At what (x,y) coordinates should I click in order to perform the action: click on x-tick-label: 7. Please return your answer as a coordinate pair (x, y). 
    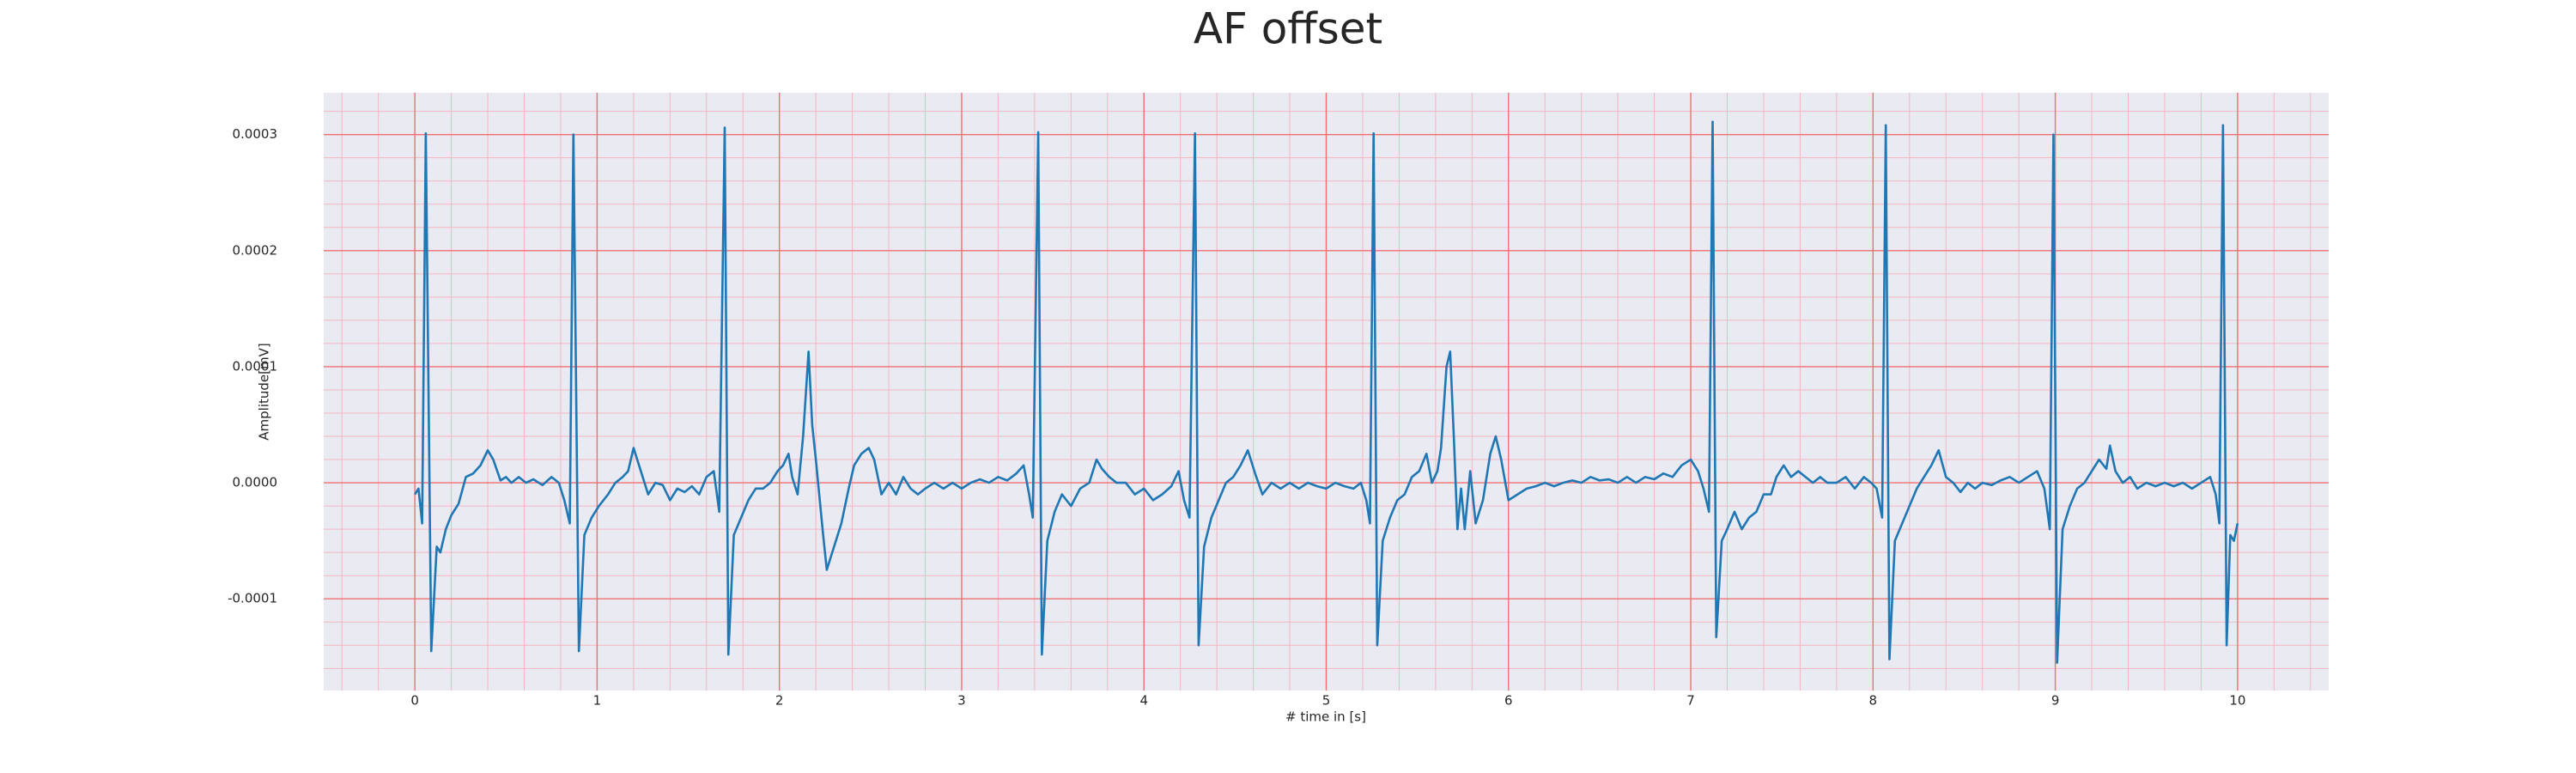
    Looking at the image, I should click on (1690, 701).